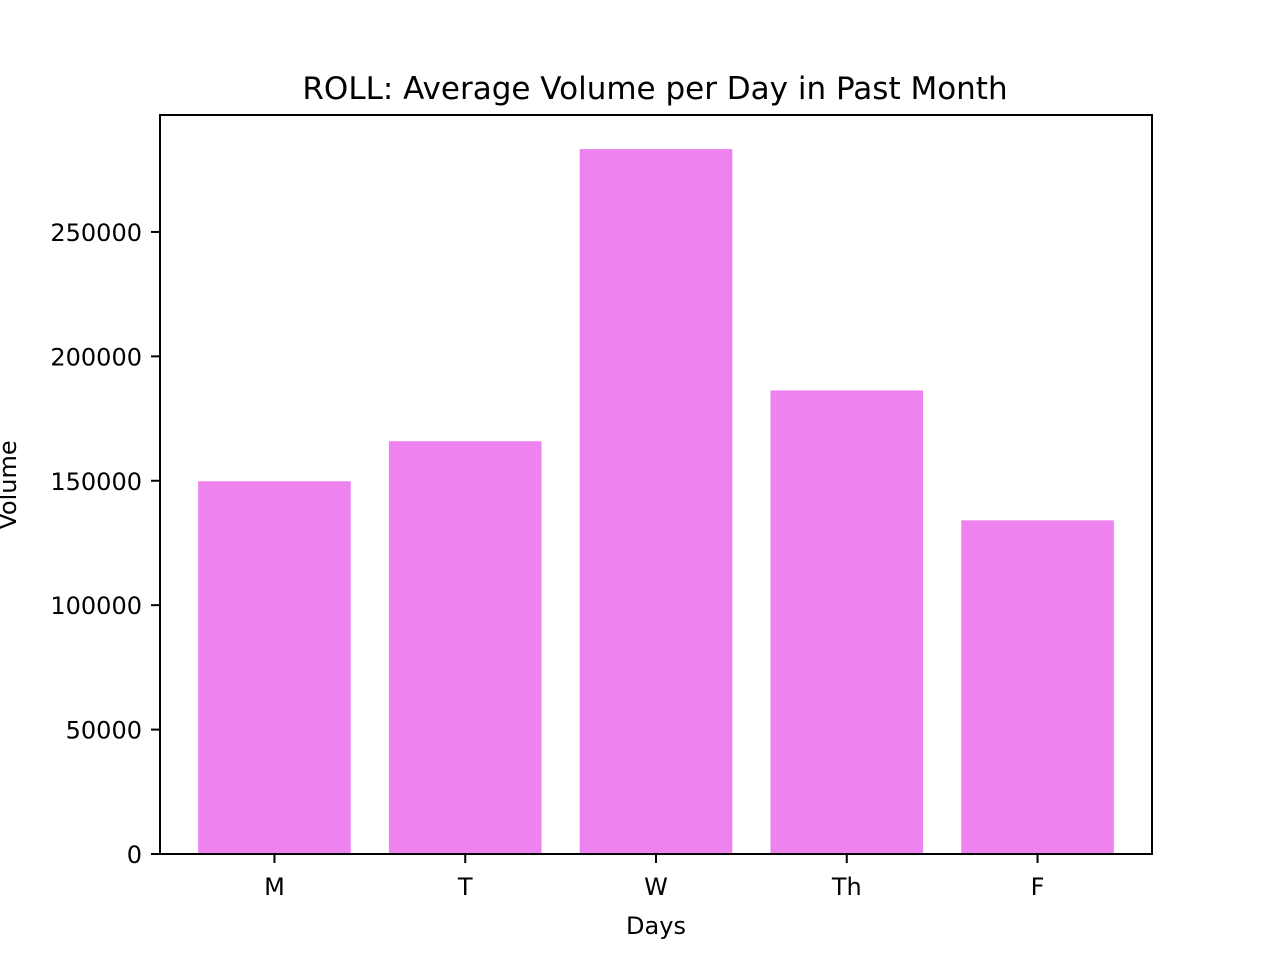 The height and width of the screenshot is (965, 1280). What do you see at coordinates (134, 855) in the screenshot?
I see `y-tick-label: 0` at bounding box center [134, 855].